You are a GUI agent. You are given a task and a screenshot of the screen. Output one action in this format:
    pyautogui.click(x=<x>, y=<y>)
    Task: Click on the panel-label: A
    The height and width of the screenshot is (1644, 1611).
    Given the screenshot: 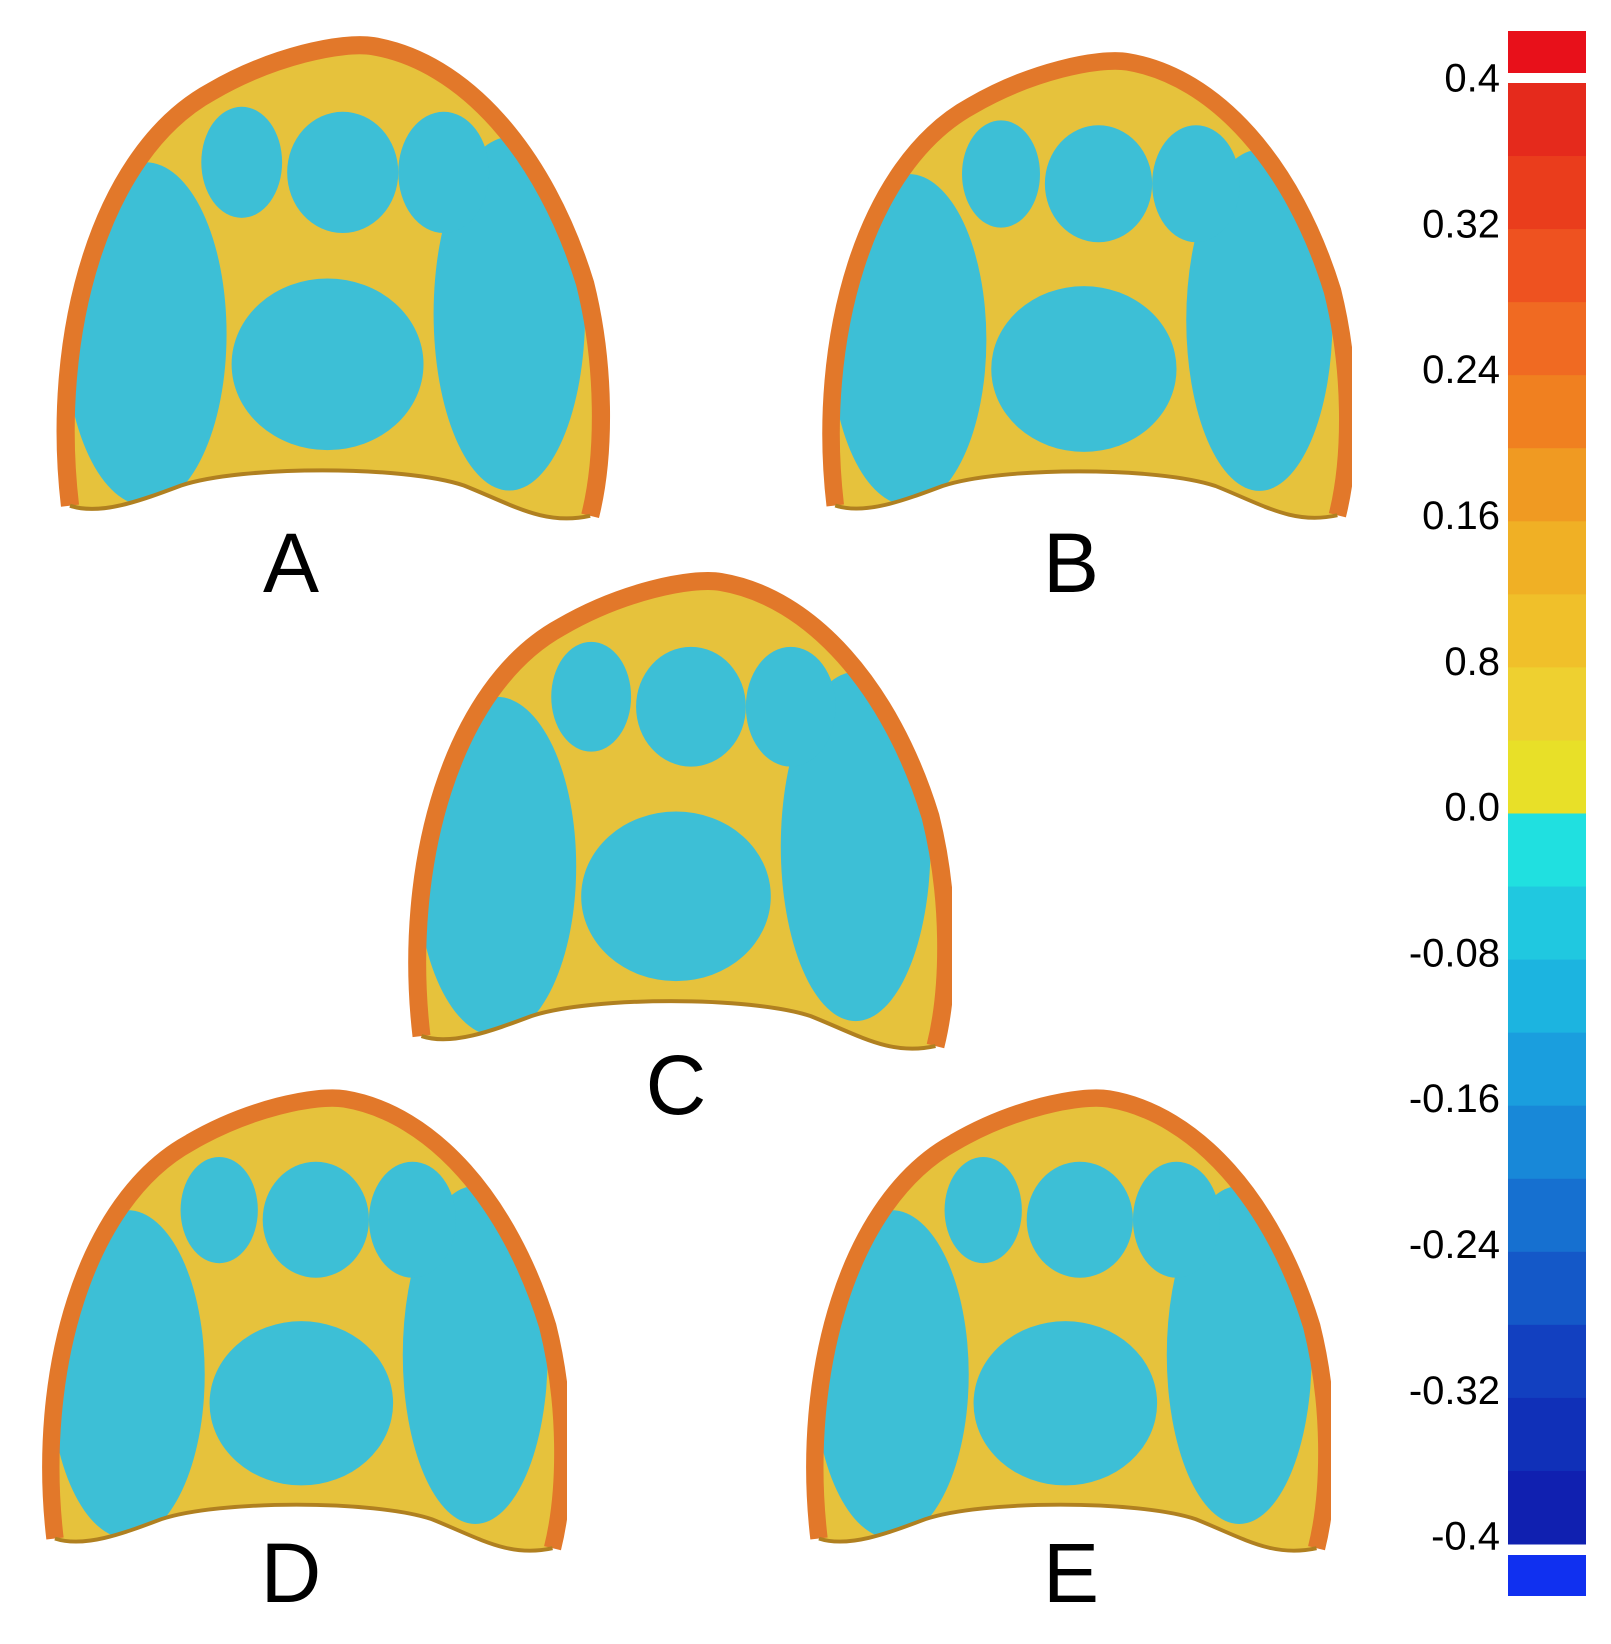 What is the action you would take?
    pyautogui.click(x=291, y=563)
    